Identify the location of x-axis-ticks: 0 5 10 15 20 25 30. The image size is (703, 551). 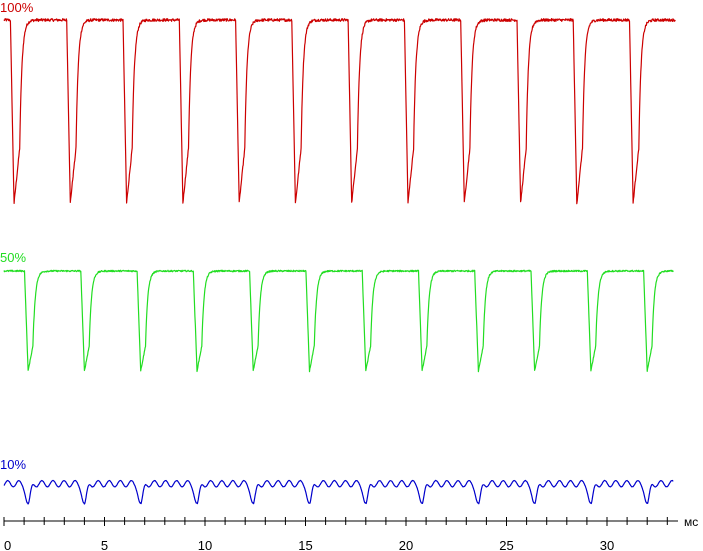
(335, 534).